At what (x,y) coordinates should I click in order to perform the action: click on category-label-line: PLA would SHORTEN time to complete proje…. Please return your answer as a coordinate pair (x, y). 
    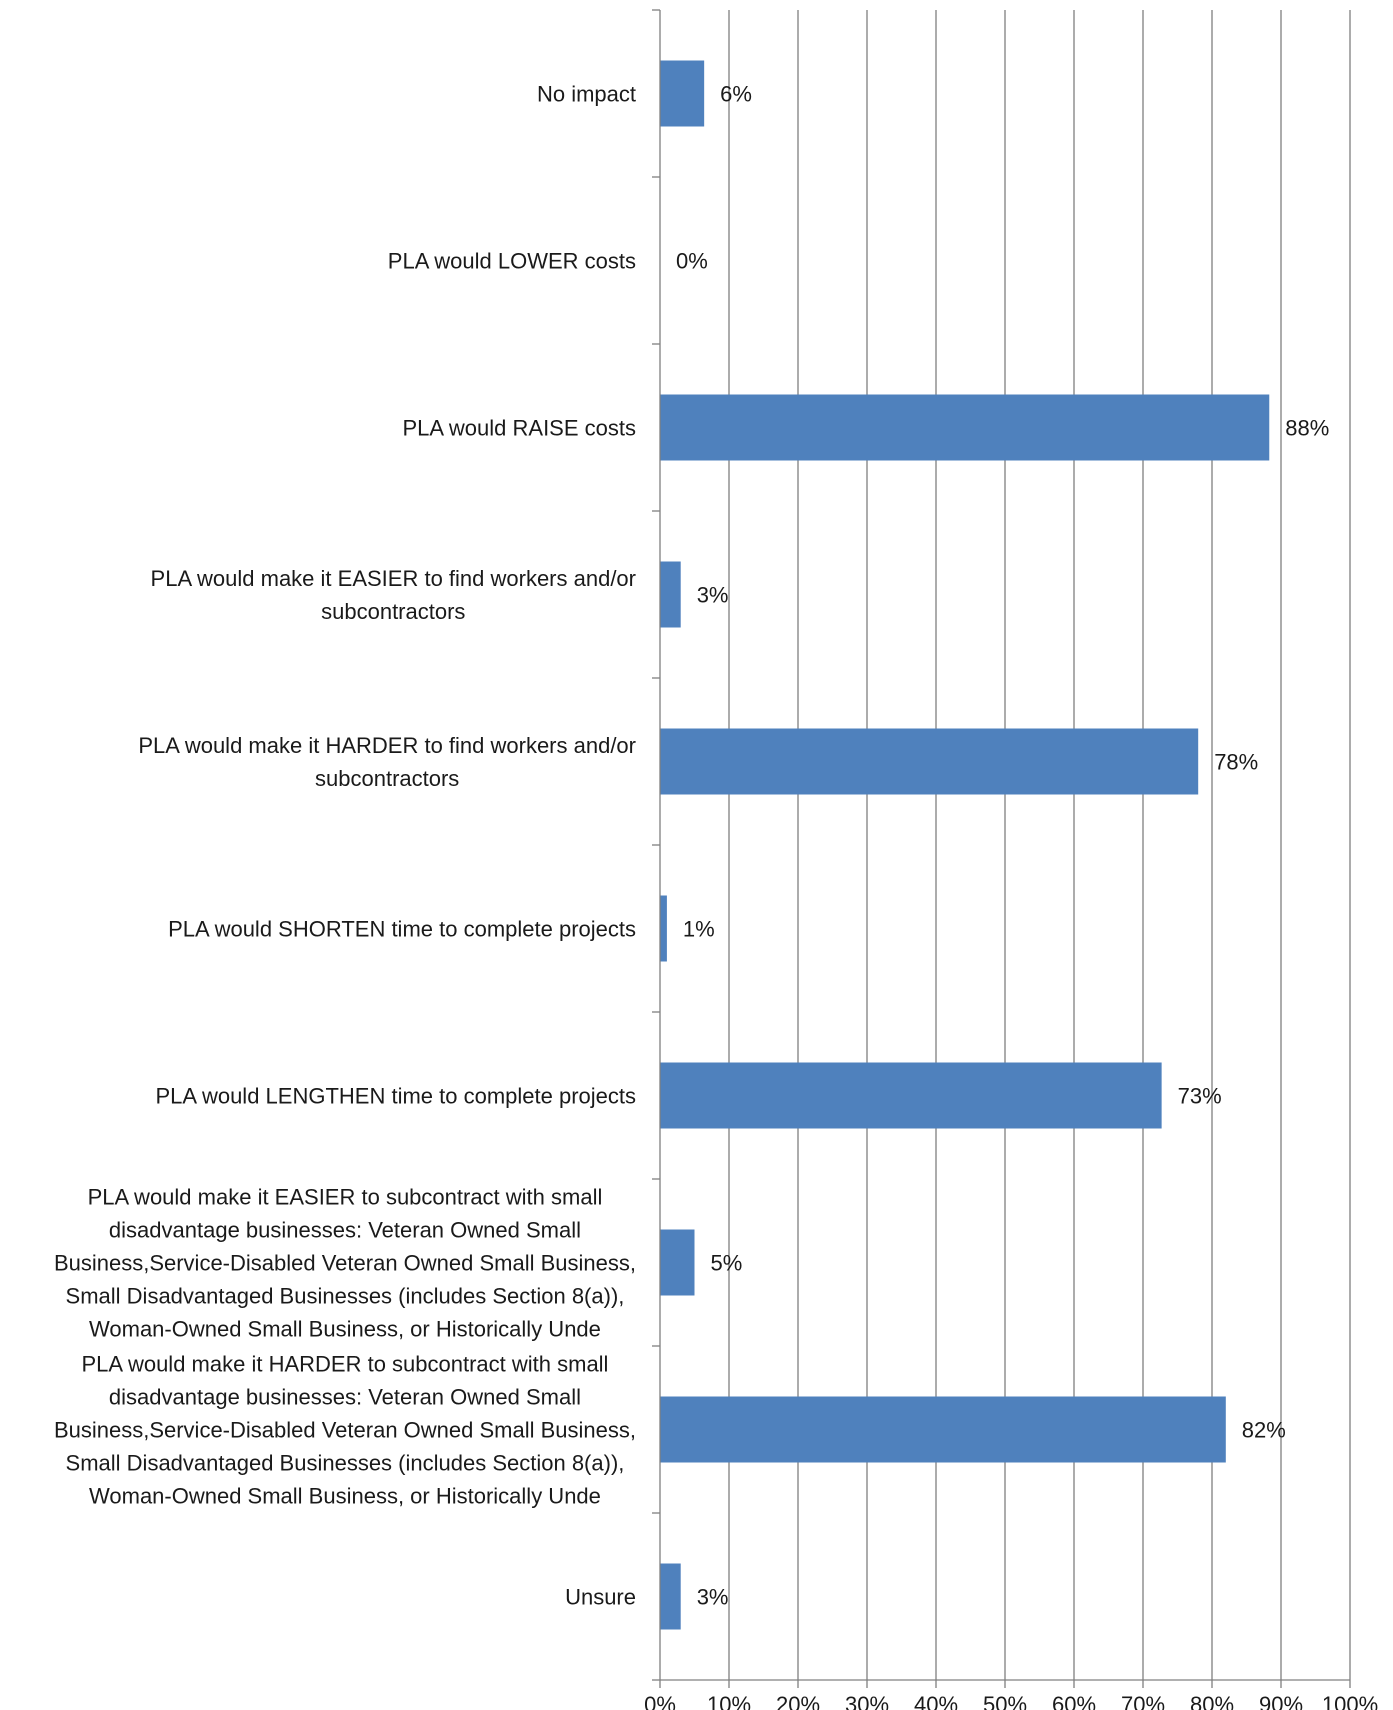
    Looking at the image, I should click on (402, 929).